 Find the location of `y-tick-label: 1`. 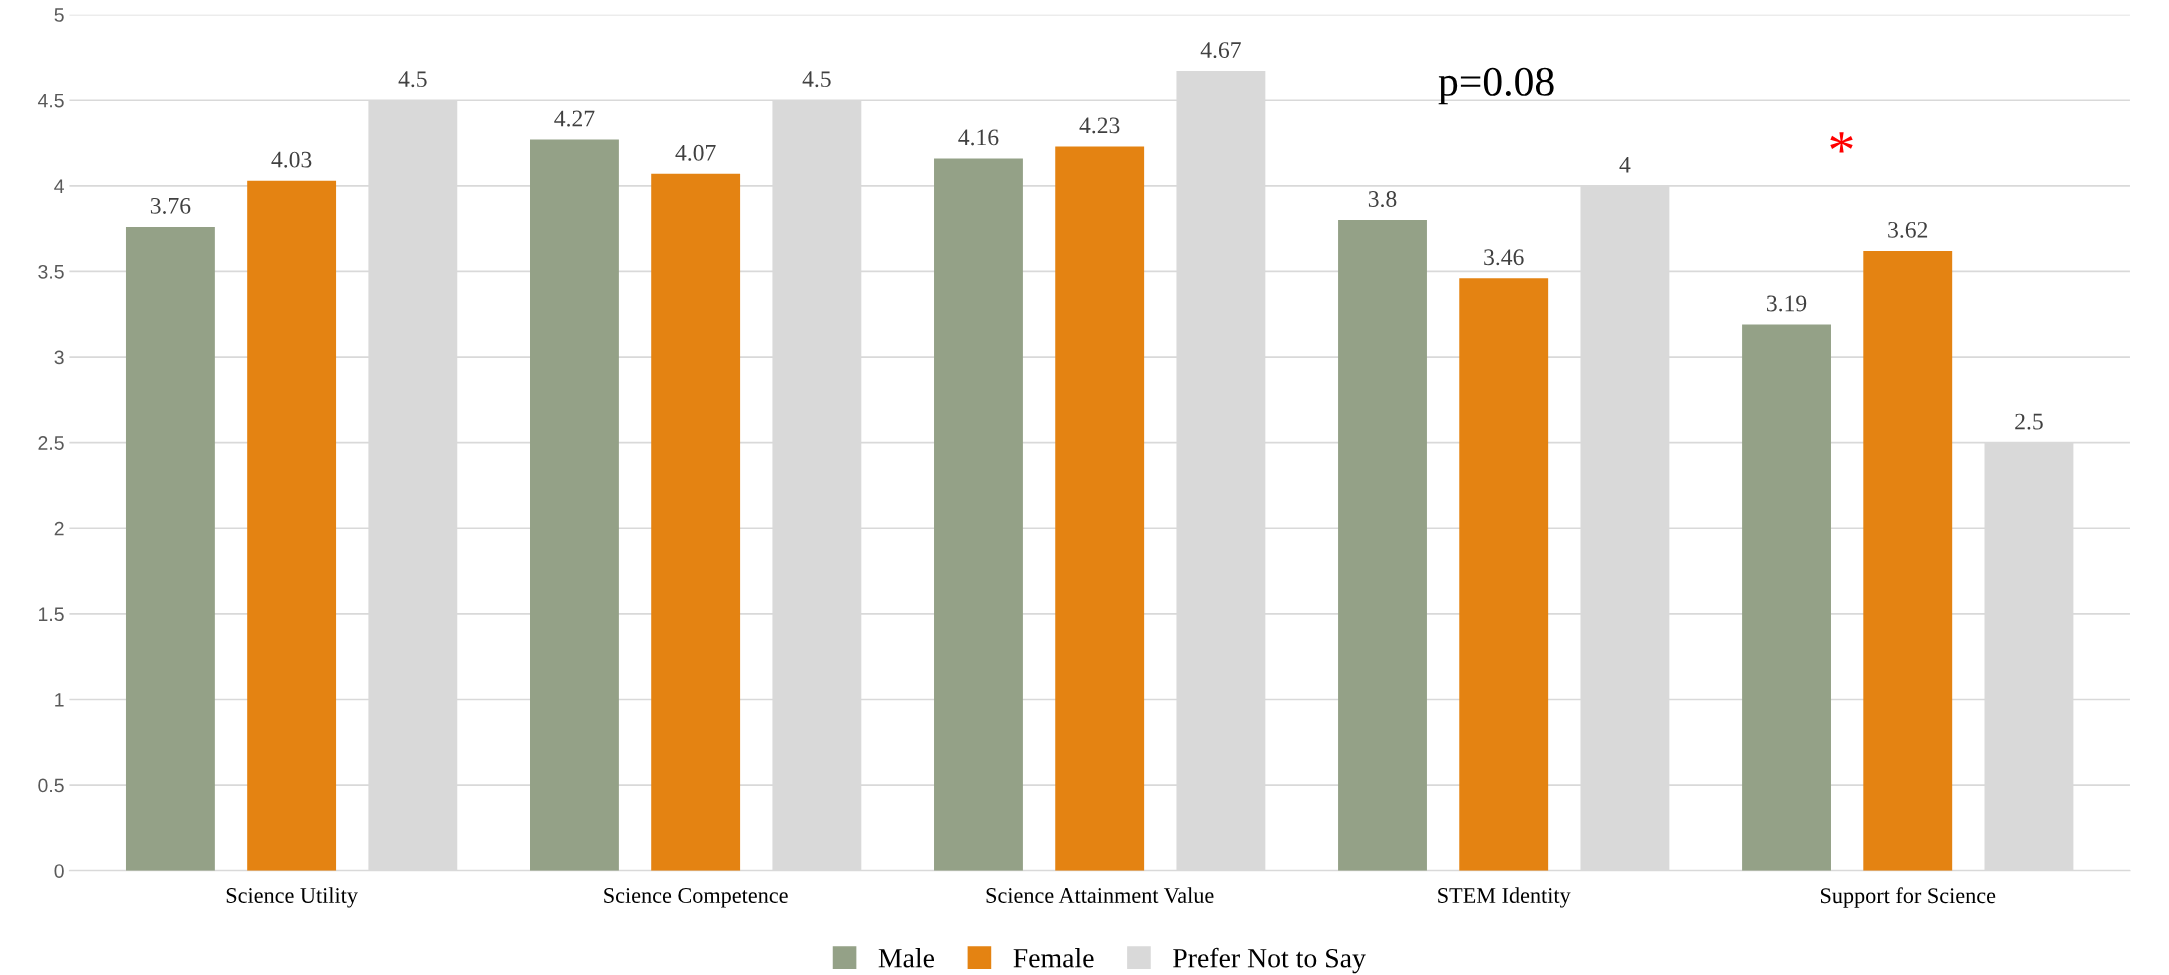

y-tick-label: 1 is located at coordinates (59, 700).